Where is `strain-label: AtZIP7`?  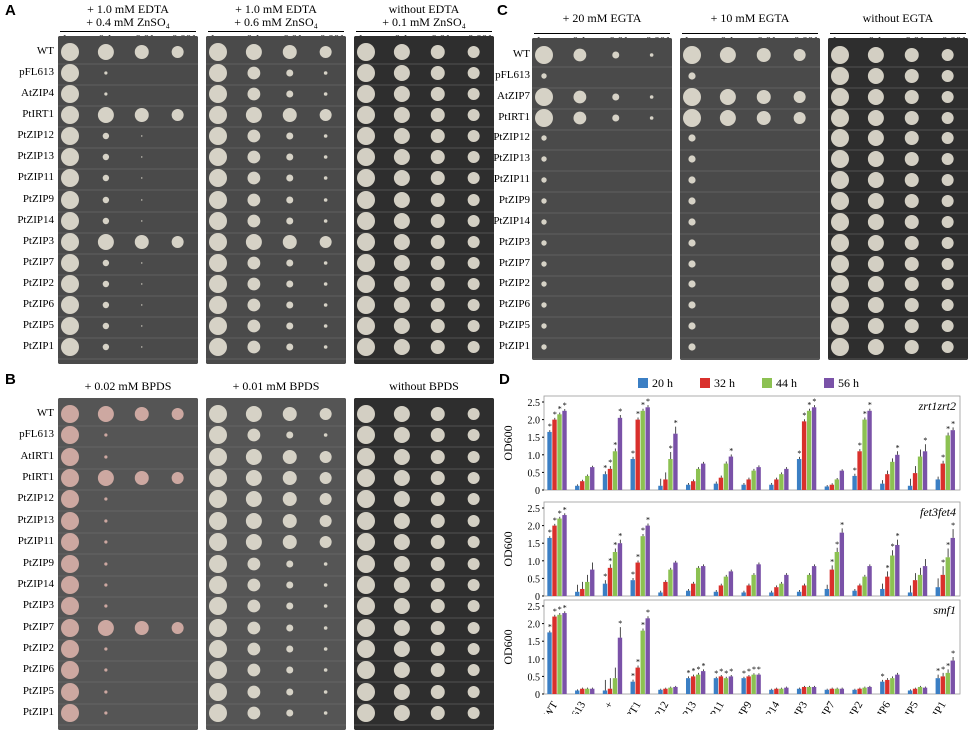
strain-label: AtZIP7 is located at coordinates (513, 96).